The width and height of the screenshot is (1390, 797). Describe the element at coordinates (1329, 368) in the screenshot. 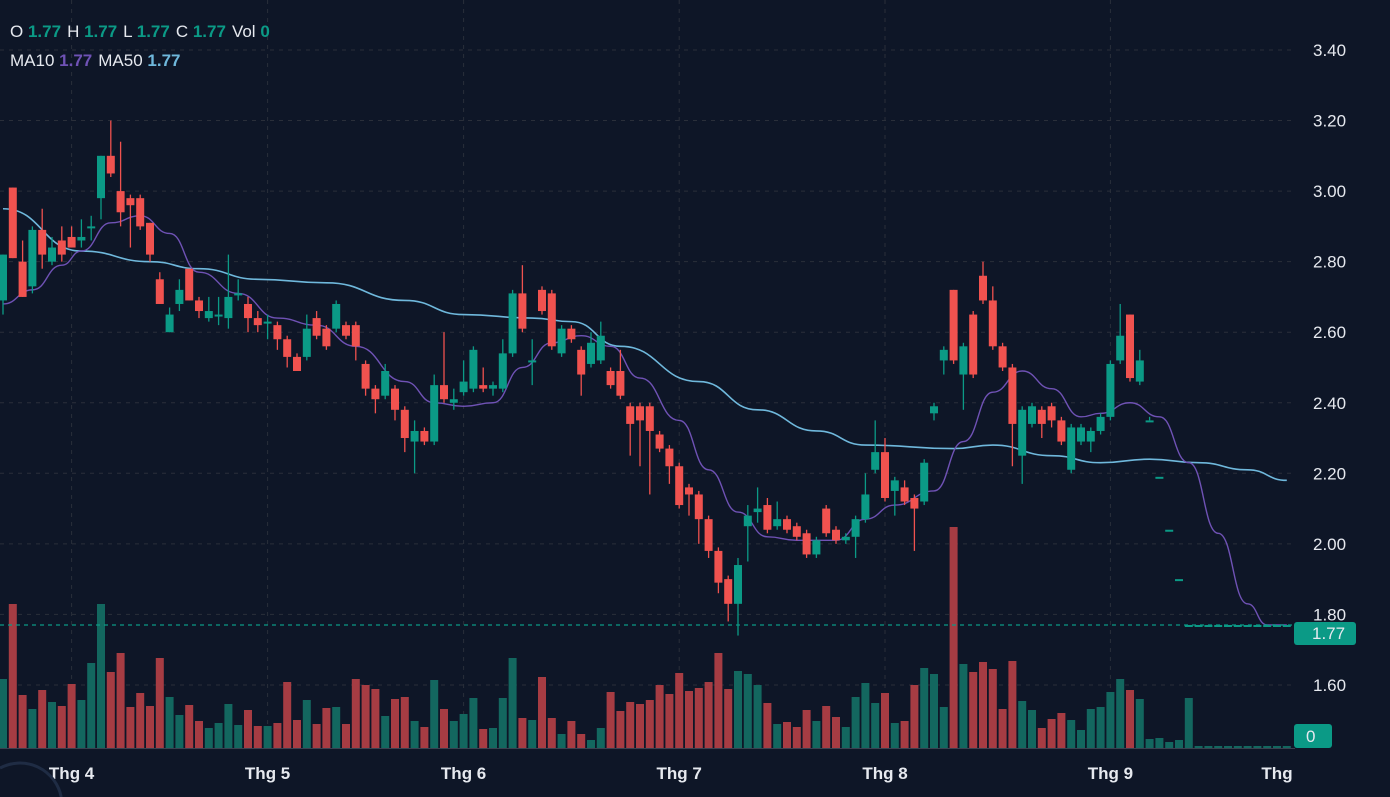

I see `price-axis: 3.40 3.20 3.00 2.80 2.60 2.40 2.20 2.00 1.80 1.60` at that location.